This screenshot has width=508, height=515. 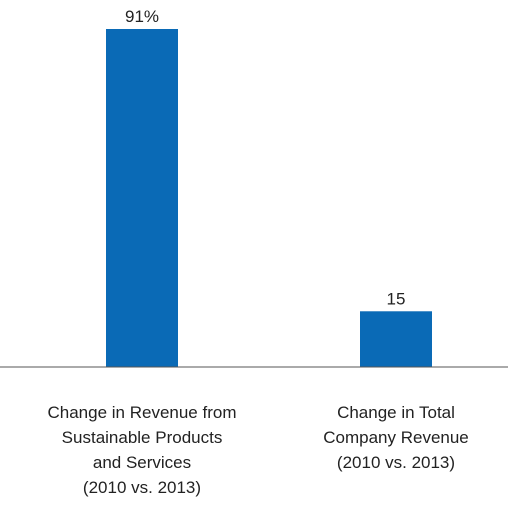 What do you see at coordinates (142, 16) in the screenshot?
I see `data-label-1: 91%` at bounding box center [142, 16].